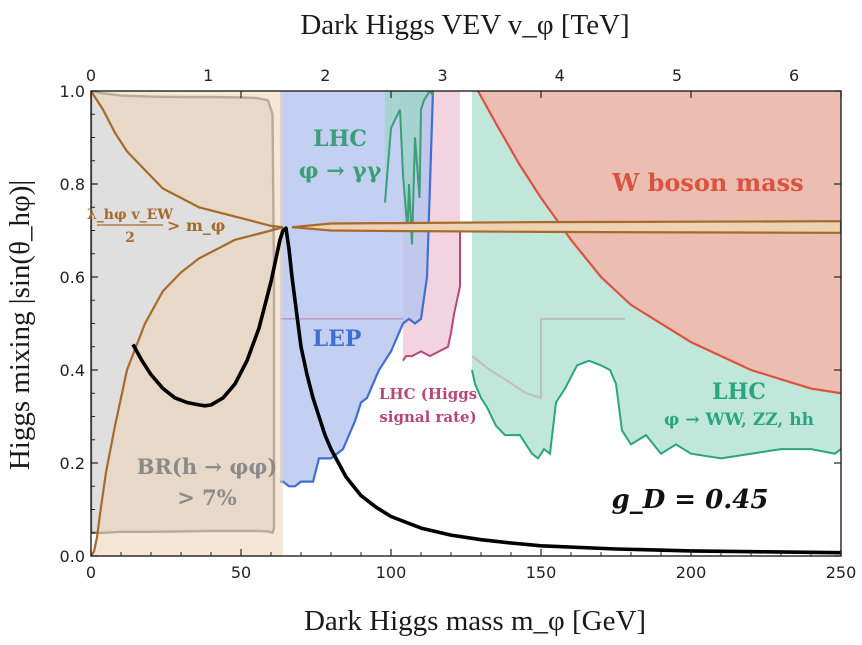 Image resolution: width=862 pixels, height=645 pixels. I want to click on y-tick-label: 0.6, so click(72, 277).